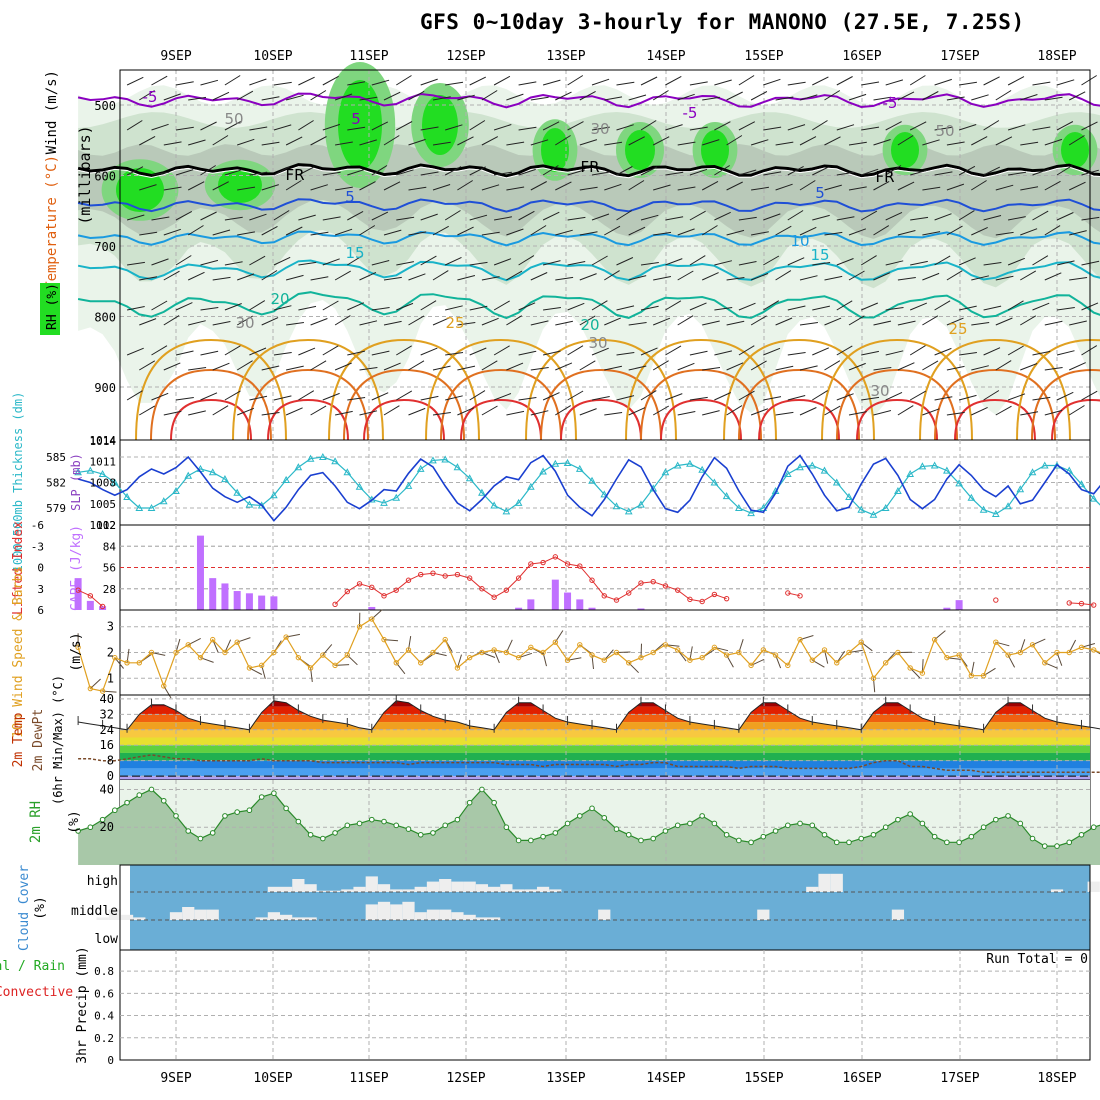 The image size is (1100, 1100). What do you see at coordinates (861, 56) in the screenshot?
I see `date-label-top: 16SEP` at bounding box center [861, 56].